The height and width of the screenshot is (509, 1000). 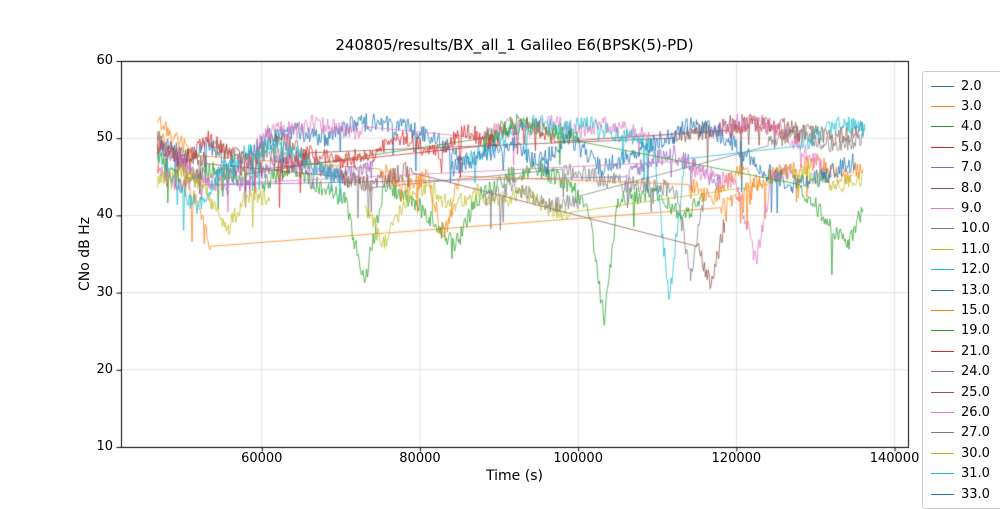 What do you see at coordinates (975, 229) in the screenshot?
I see `legend-label: 10.0` at bounding box center [975, 229].